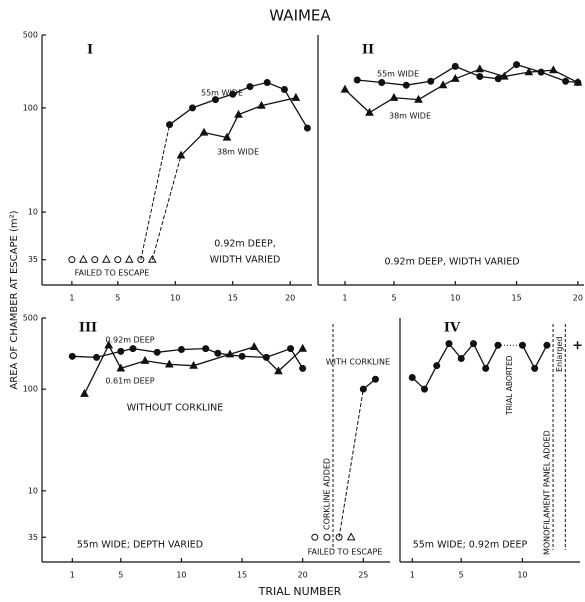  Describe the element at coordinates (14, 299) in the screenshot. I see `y-axis-label: AREA OF CHAMBER AT ESCAPE (m²)` at that location.